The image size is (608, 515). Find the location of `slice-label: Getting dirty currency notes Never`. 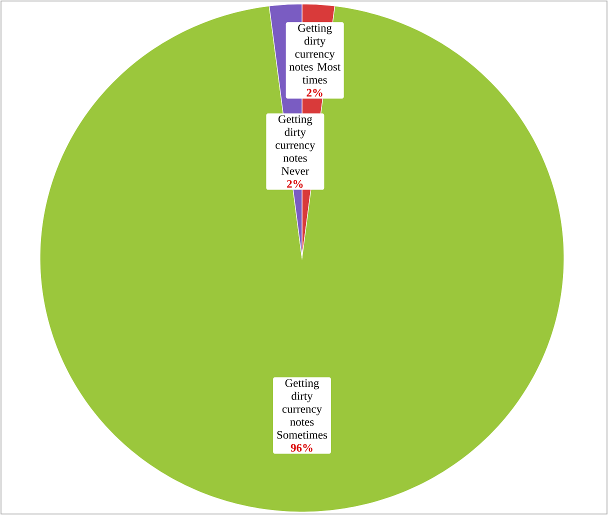

slice-label: Getting dirty currency notes Never is located at coordinates (296, 145).